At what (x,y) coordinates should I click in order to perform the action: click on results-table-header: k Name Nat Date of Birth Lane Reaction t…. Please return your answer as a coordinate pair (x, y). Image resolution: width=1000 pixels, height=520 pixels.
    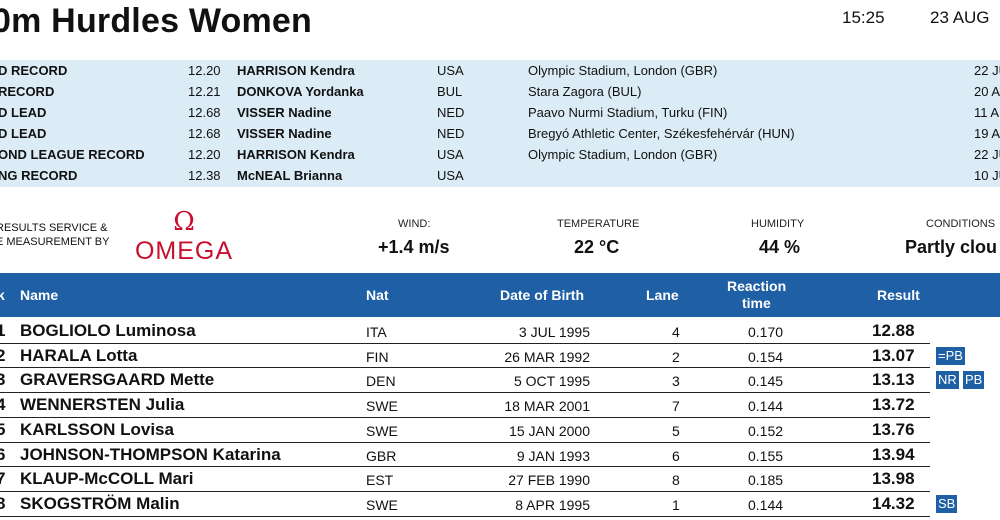
    Looking at the image, I should click on (500, 295).